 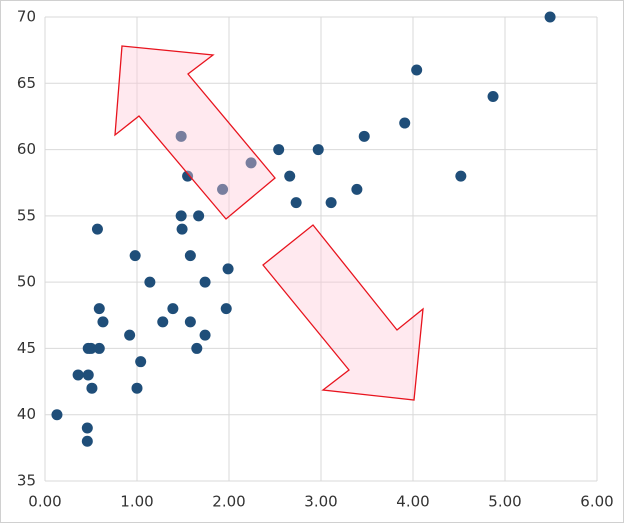 What do you see at coordinates (26, 348) in the screenshot?
I see `y-tick-label: 45` at bounding box center [26, 348].